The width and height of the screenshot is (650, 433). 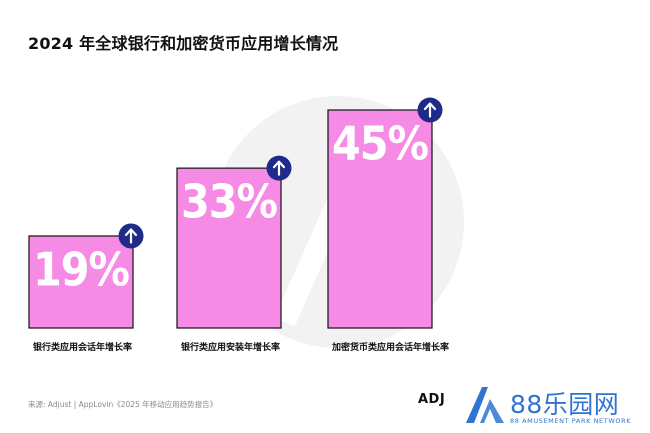 What do you see at coordinates (81, 270) in the screenshot?
I see `bar-value-label: 19%` at bounding box center [81, 270].